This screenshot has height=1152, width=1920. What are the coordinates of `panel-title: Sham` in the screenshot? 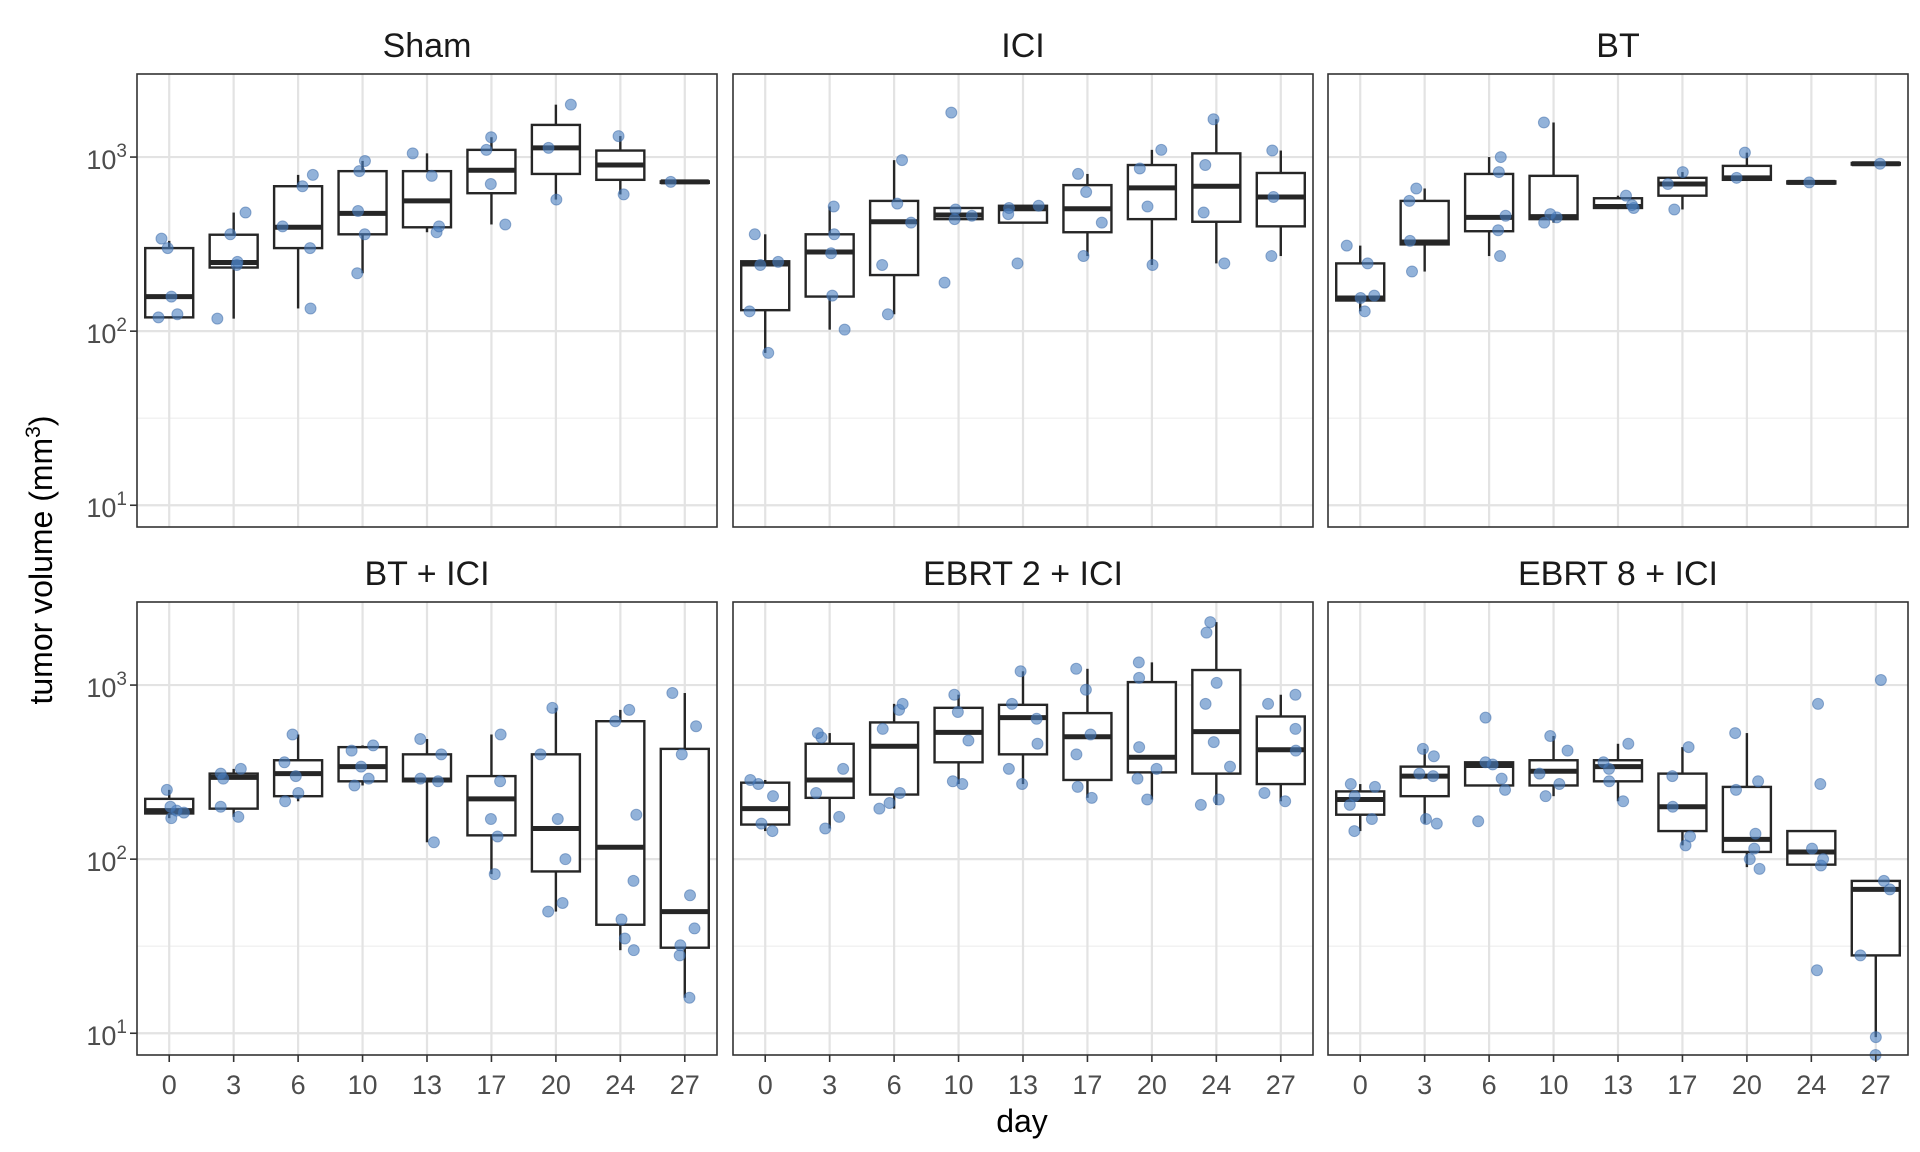 It's located at (427, 46).